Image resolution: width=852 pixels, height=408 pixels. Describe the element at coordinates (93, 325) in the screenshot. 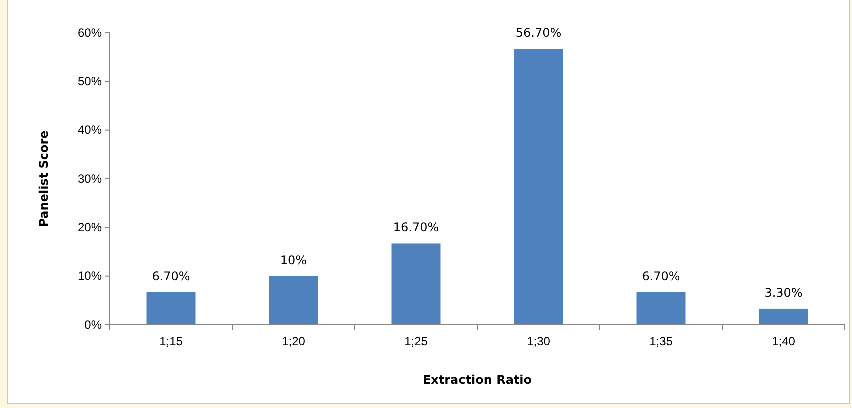

I see `y-tick-label: 0%` at that location.